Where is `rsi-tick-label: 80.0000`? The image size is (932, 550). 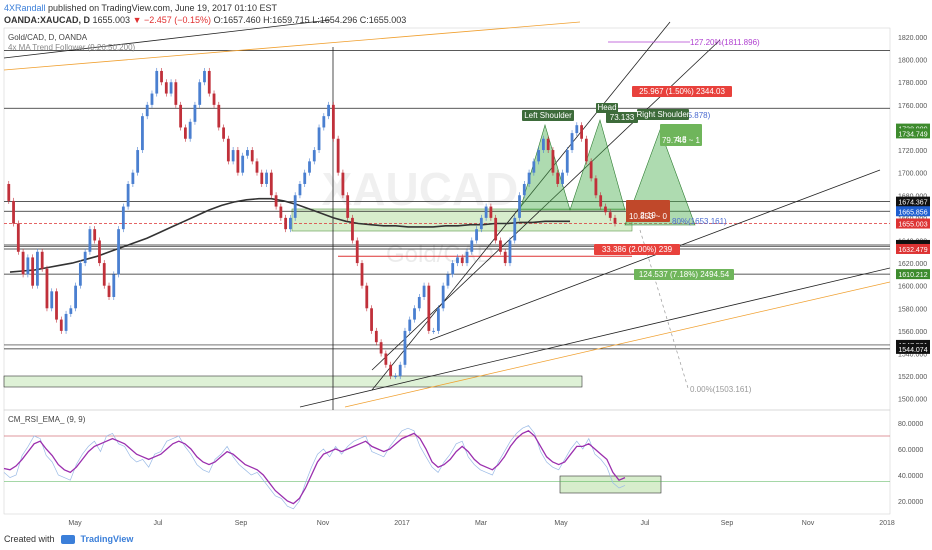
rsi-tick-label: 80.0000 is located at coordinates (910, 424).